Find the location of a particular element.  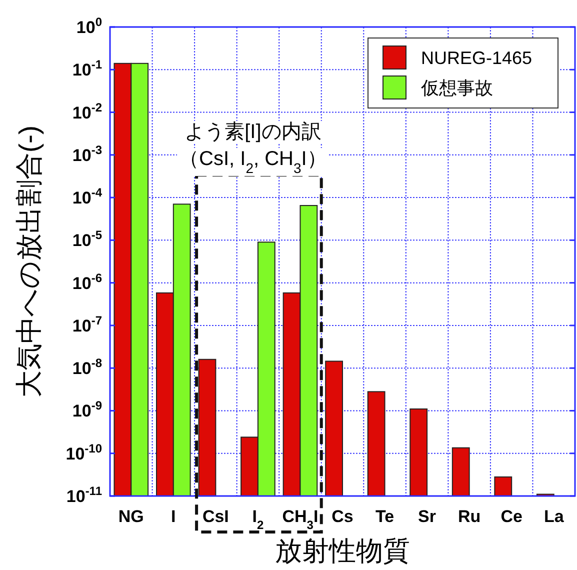

legend-label: NUREG-1465 is located at coordinates (476, 58).